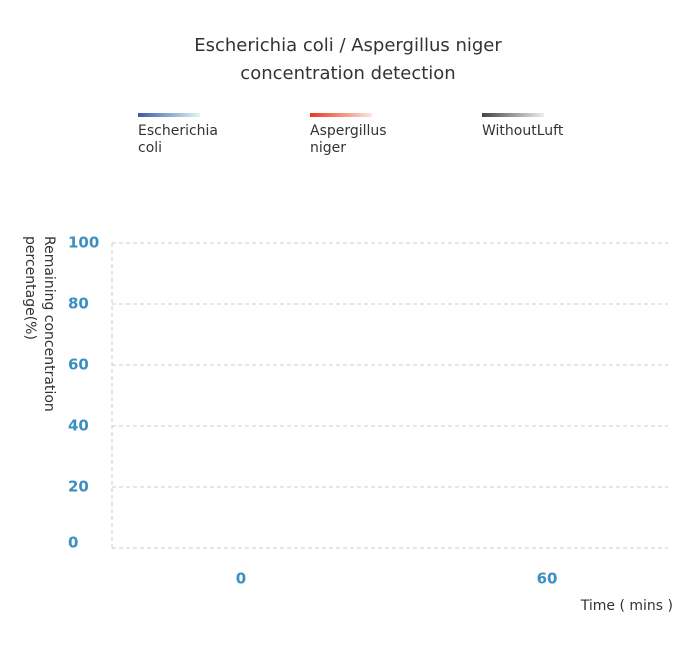 The width and height of the screenshot is (695, 650). What do you see at coordinates (626, 606) in the screenshot?
I see `x-axis-label: Time ( mins )` at bounding box center [626, 606].